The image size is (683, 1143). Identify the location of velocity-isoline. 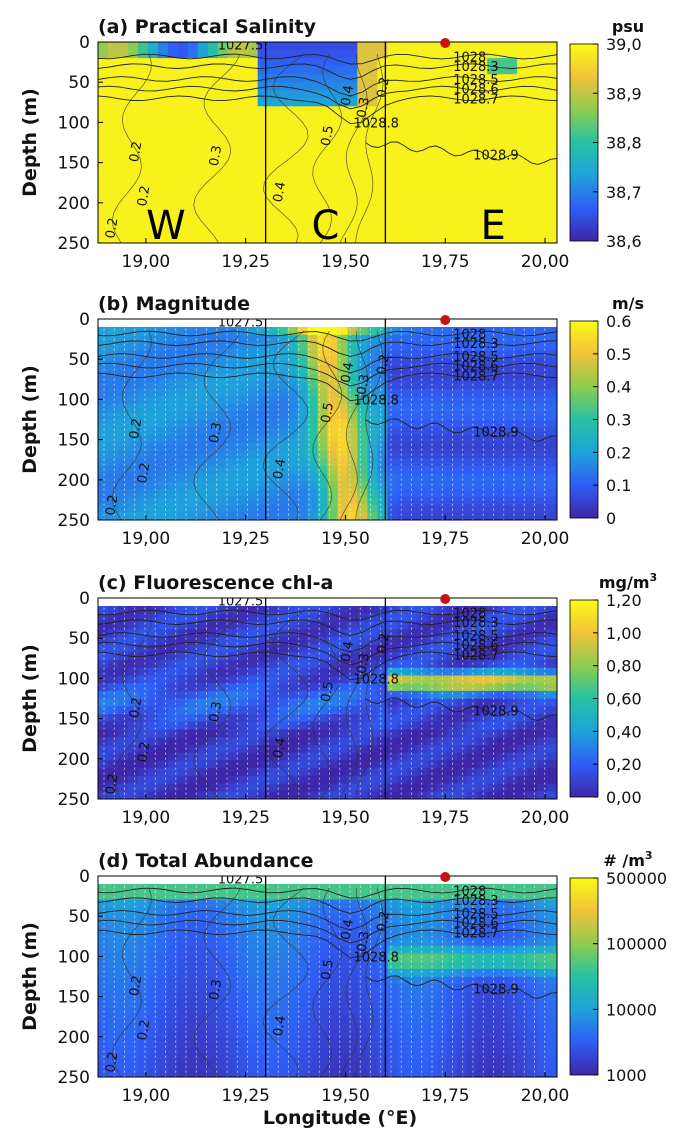
(286, 704).